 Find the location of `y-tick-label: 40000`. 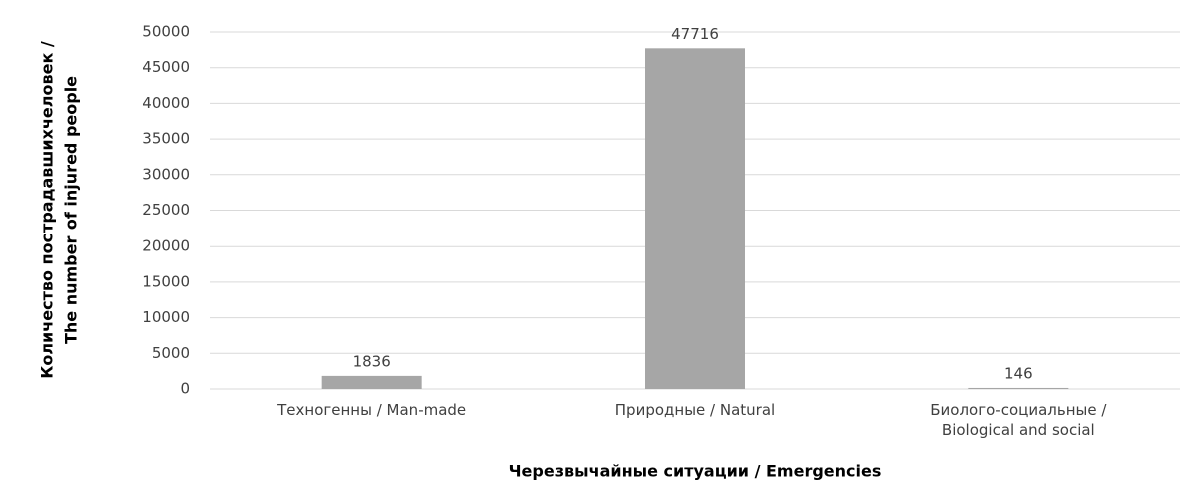

y-tick-label: 40000 is located at coordinates (166, 103).